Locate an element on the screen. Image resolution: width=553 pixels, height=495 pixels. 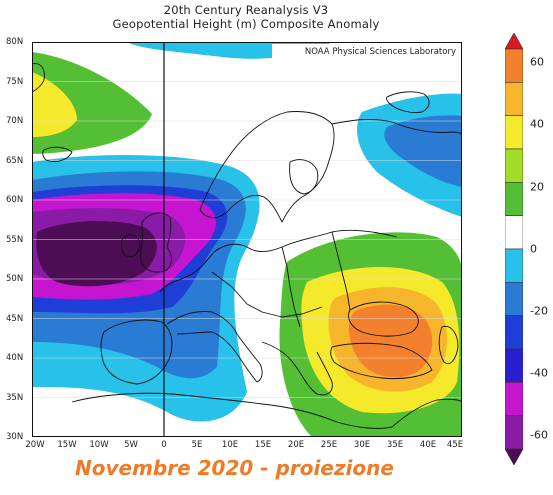
credit-label: NOAA Physical Sciences Laboratory is located at coordinates (380, 52).